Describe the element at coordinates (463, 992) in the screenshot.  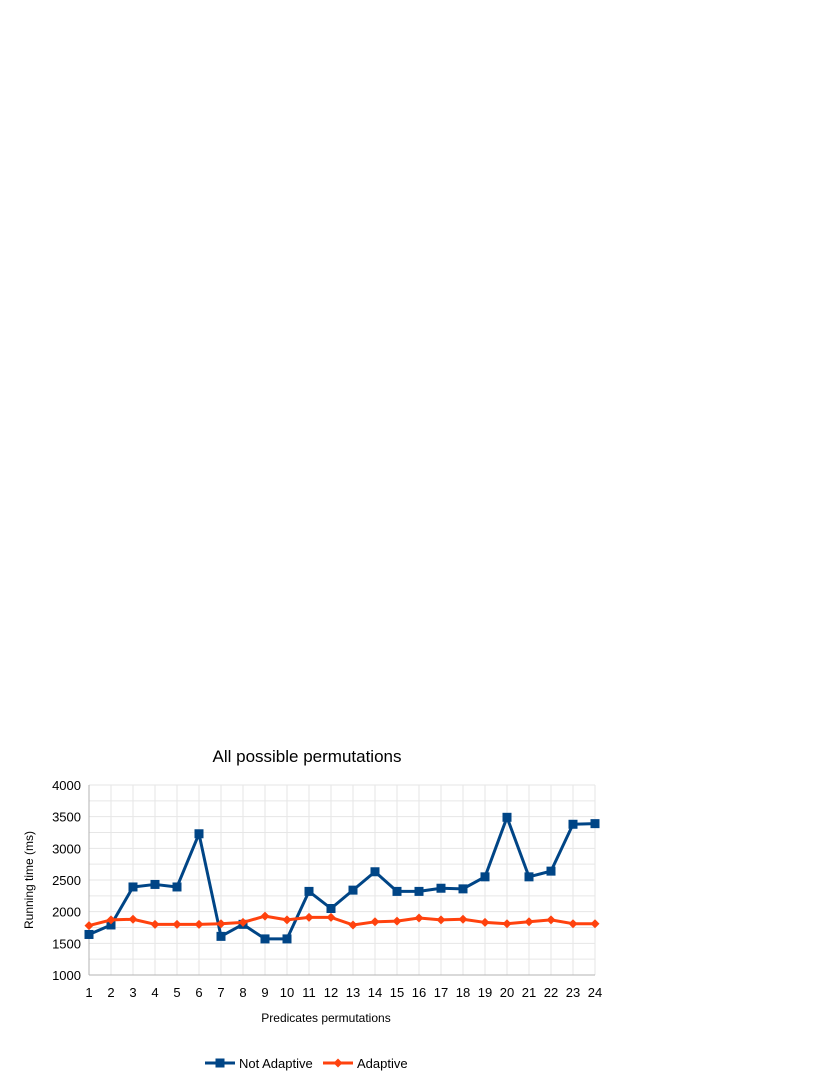
I see `x-tick-label: 18` at that location.